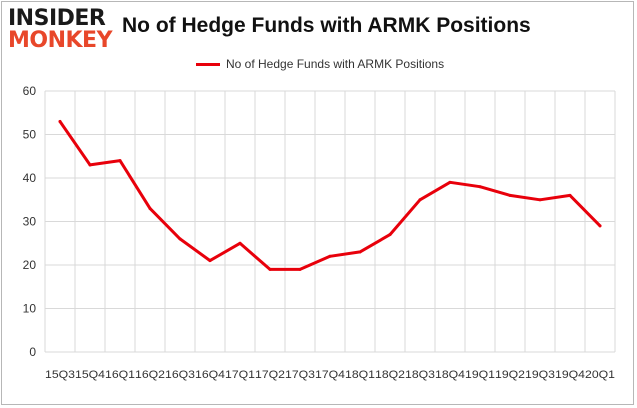 This screenshot has width=637, height=408. Describe the element at coordinates (208, 64) in the screenshot. I see `legend-swatch` at that location.